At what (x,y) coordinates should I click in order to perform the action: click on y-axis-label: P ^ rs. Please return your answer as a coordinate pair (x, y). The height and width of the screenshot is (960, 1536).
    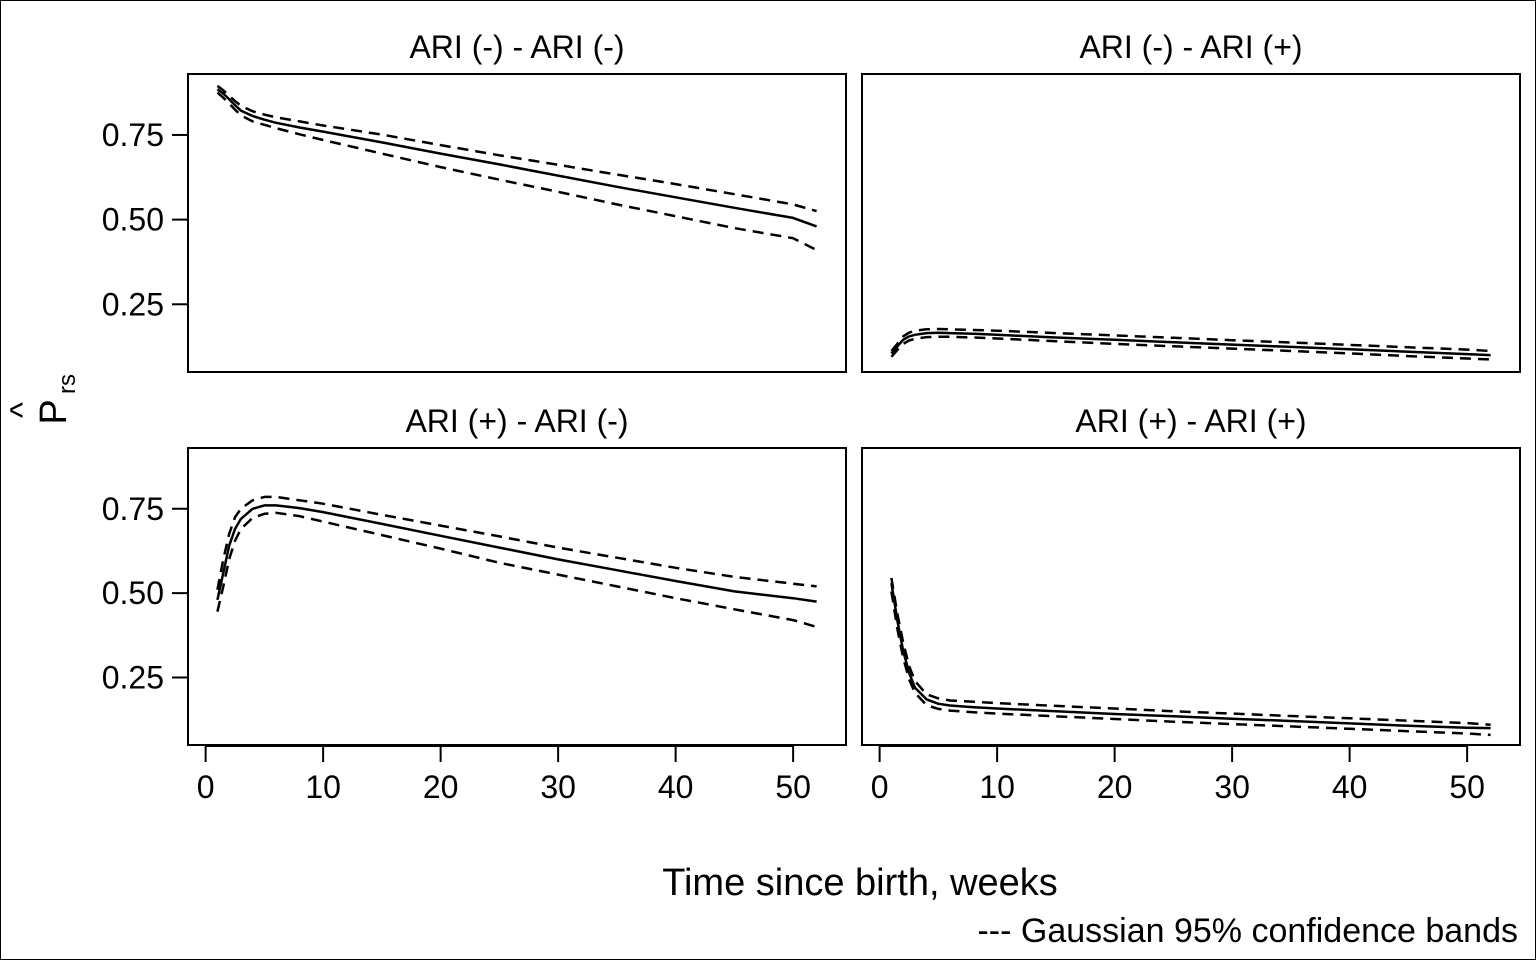
    Looking at the image, I should click on (42, 399).